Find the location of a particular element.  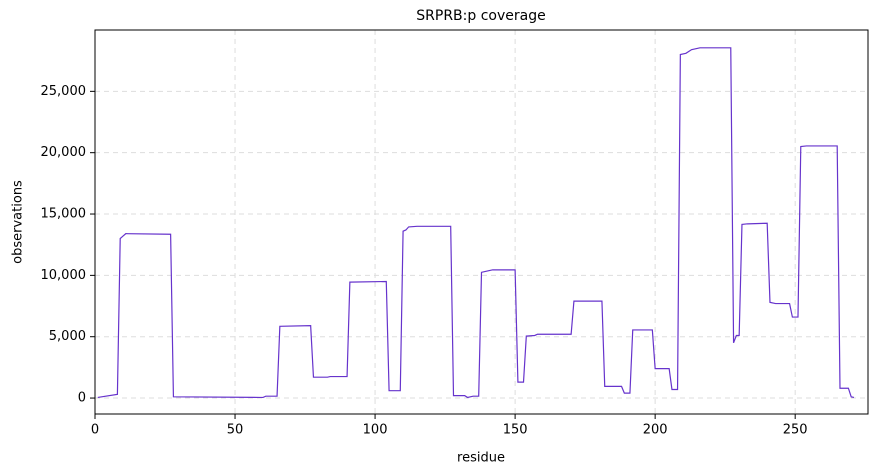

x-tick-label: 0 is located at coordinates (95, 430).